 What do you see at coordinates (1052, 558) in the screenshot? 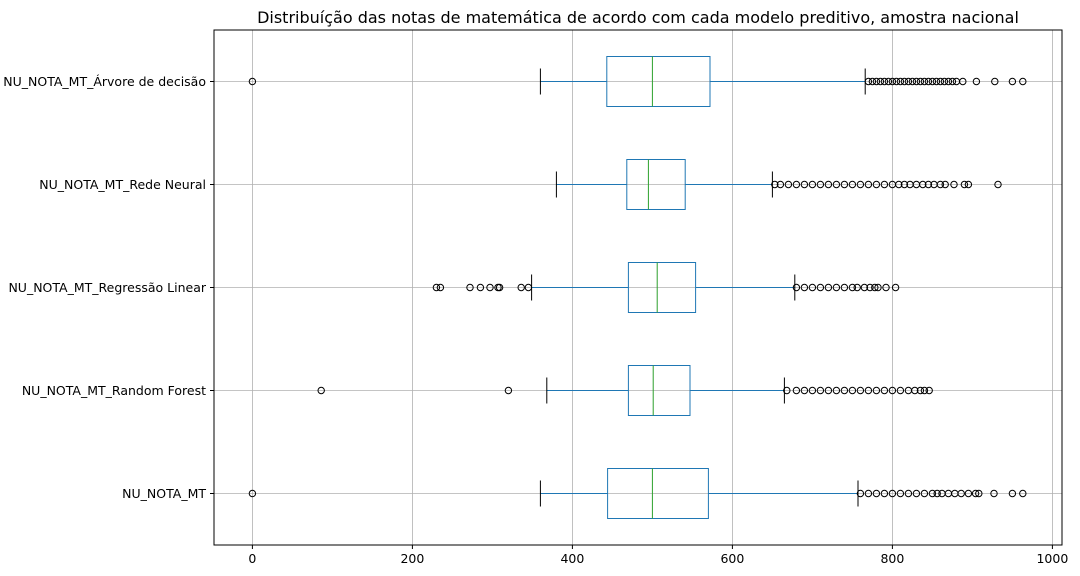
I see `x-tick-label: 1000` at bounding box center [1052, 558].